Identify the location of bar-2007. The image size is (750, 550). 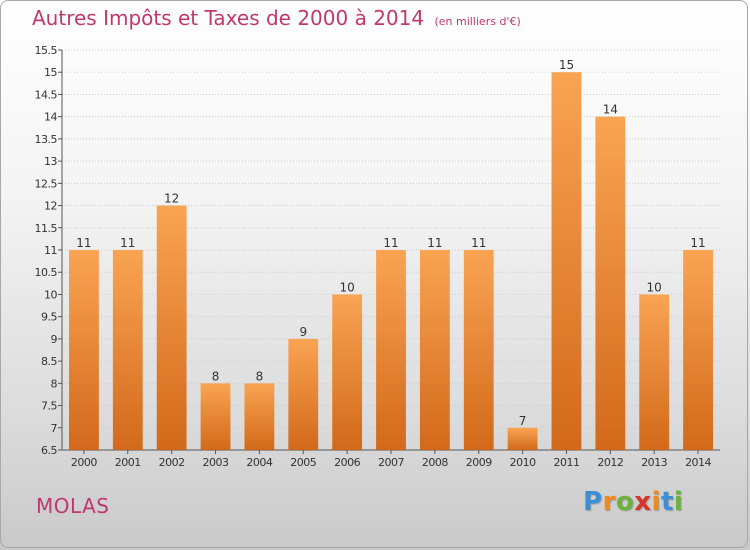
(391, 350).